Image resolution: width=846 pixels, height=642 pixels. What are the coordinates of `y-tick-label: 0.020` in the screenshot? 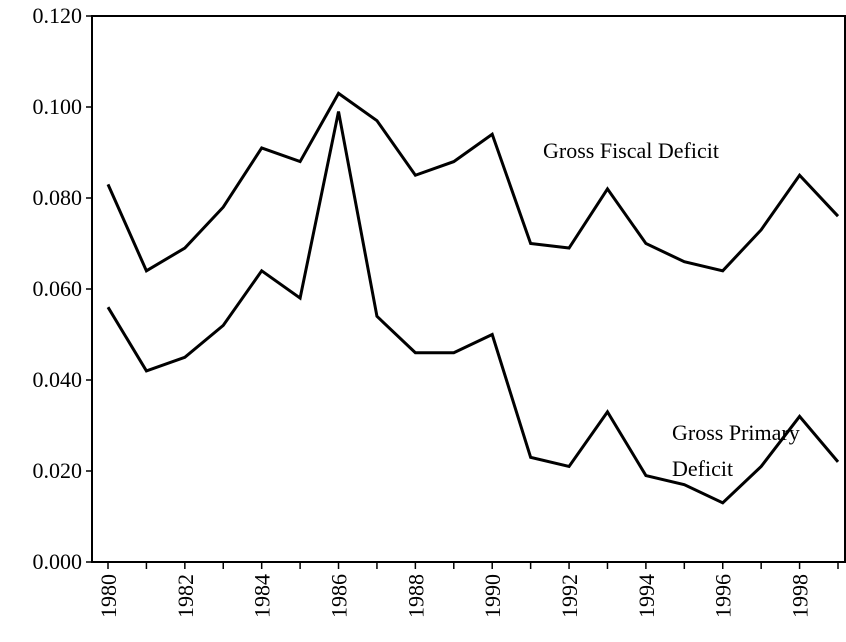 It's located at (58, 470).